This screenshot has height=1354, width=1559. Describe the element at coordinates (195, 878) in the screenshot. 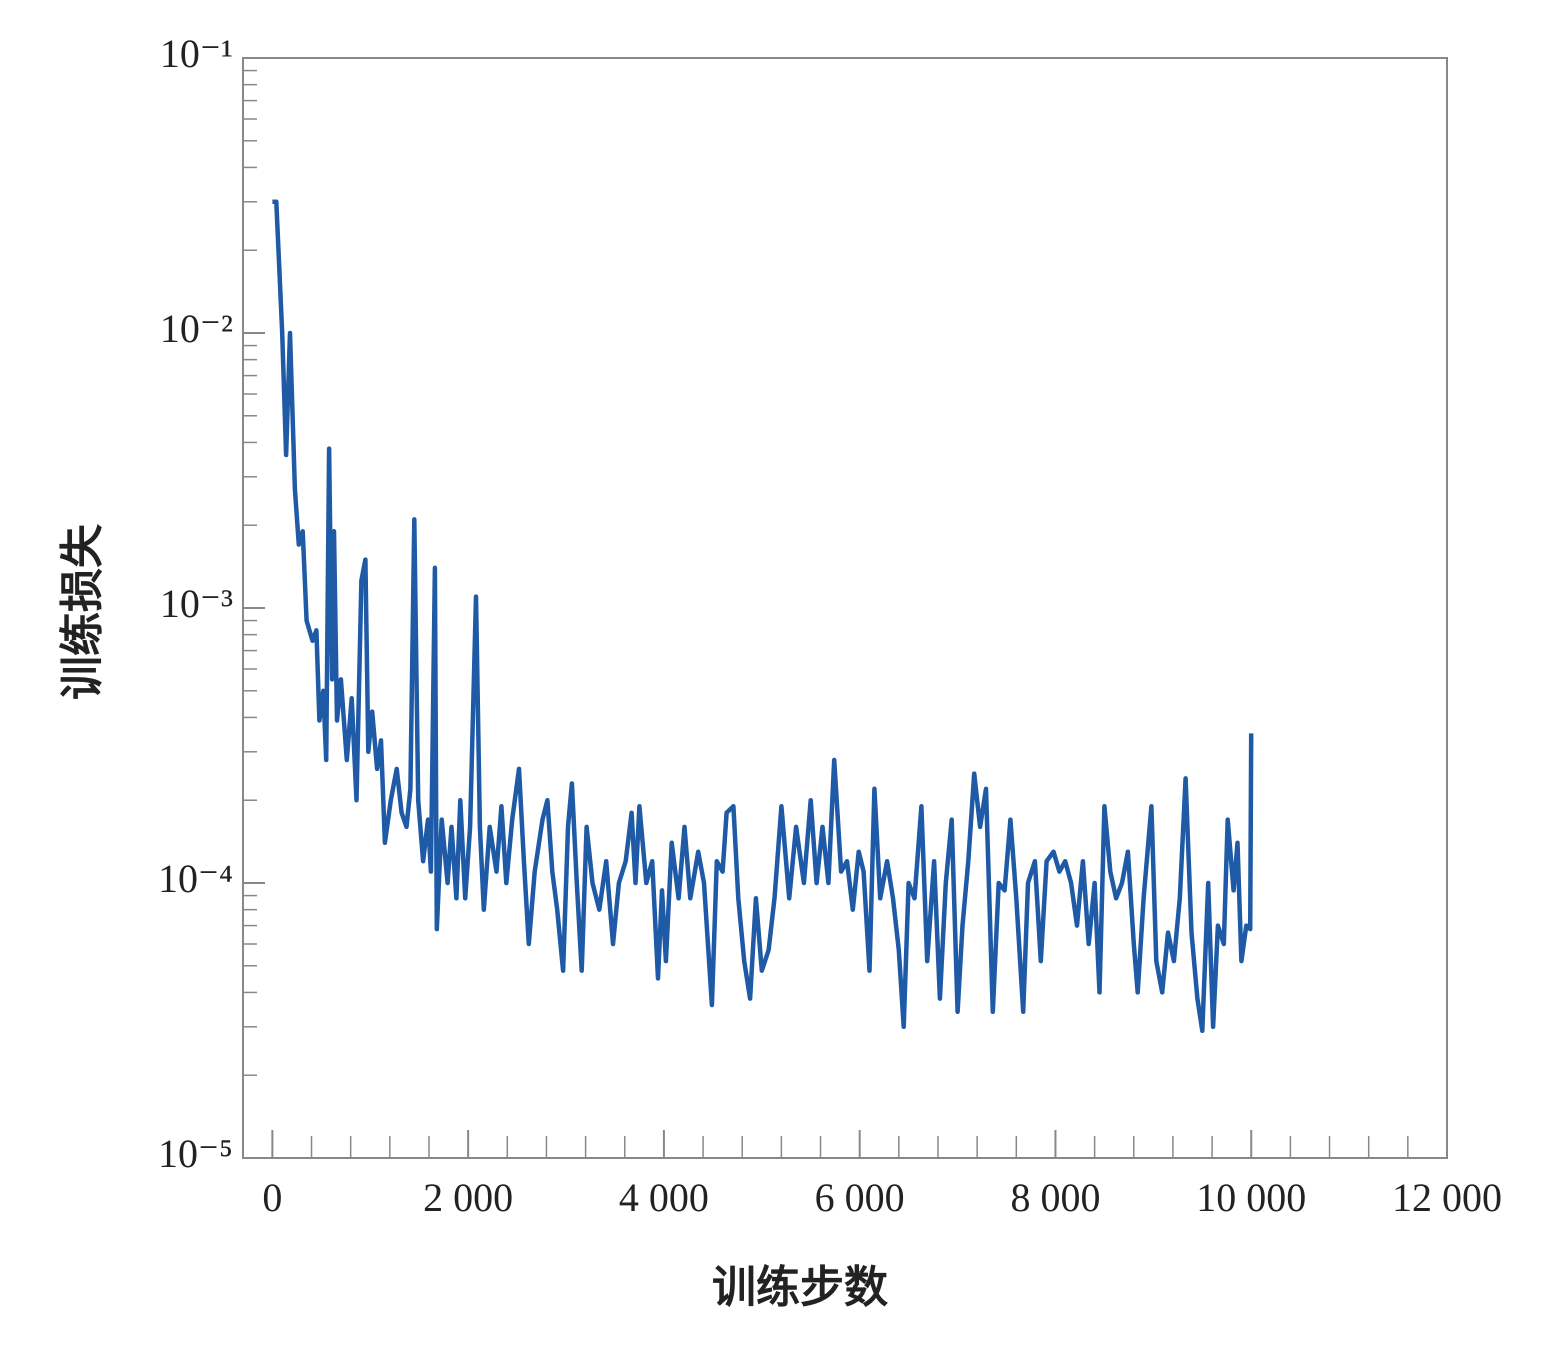

I see `y-tick-label: 10⁻⁴` at that location.